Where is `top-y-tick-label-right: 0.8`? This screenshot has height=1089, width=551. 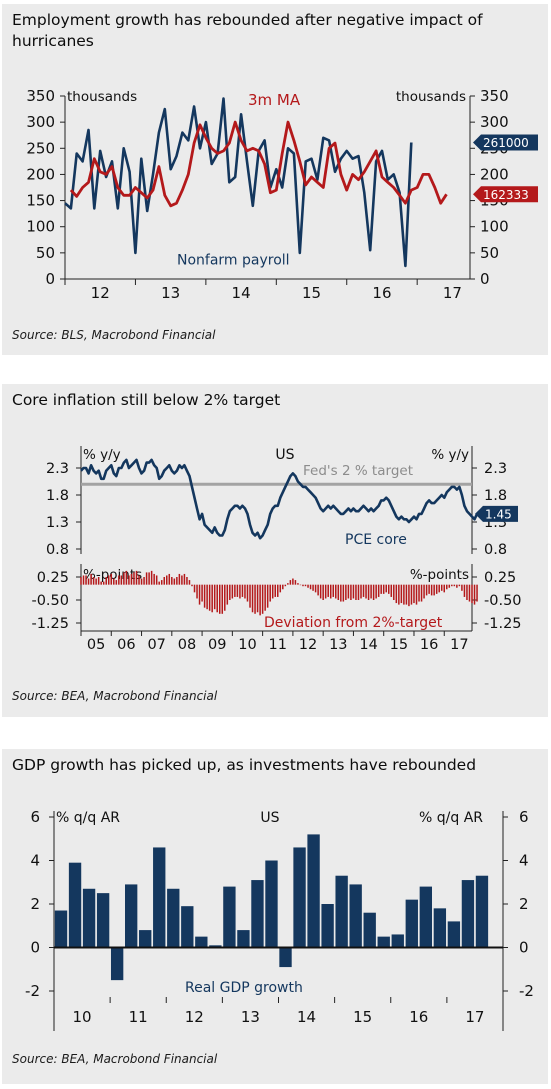
top-y-tick-label-right: 0.8 is located at coordinates (495, 550).